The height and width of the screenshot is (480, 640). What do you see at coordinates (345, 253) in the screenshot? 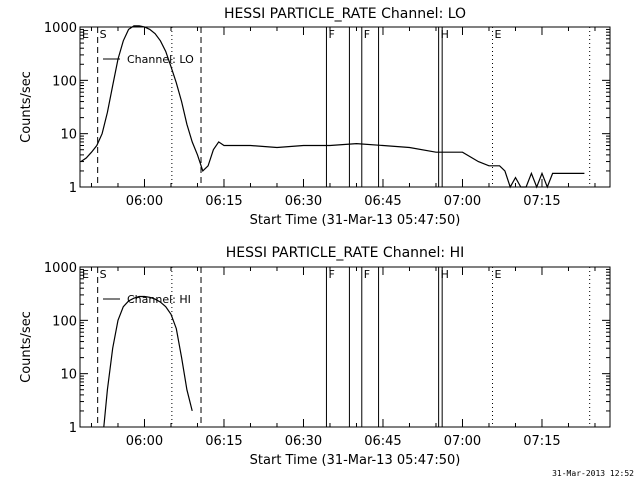
I see `chart-title: HESSI PARTICLE_RATE Channel: HI` at bounding box center [345, 253].